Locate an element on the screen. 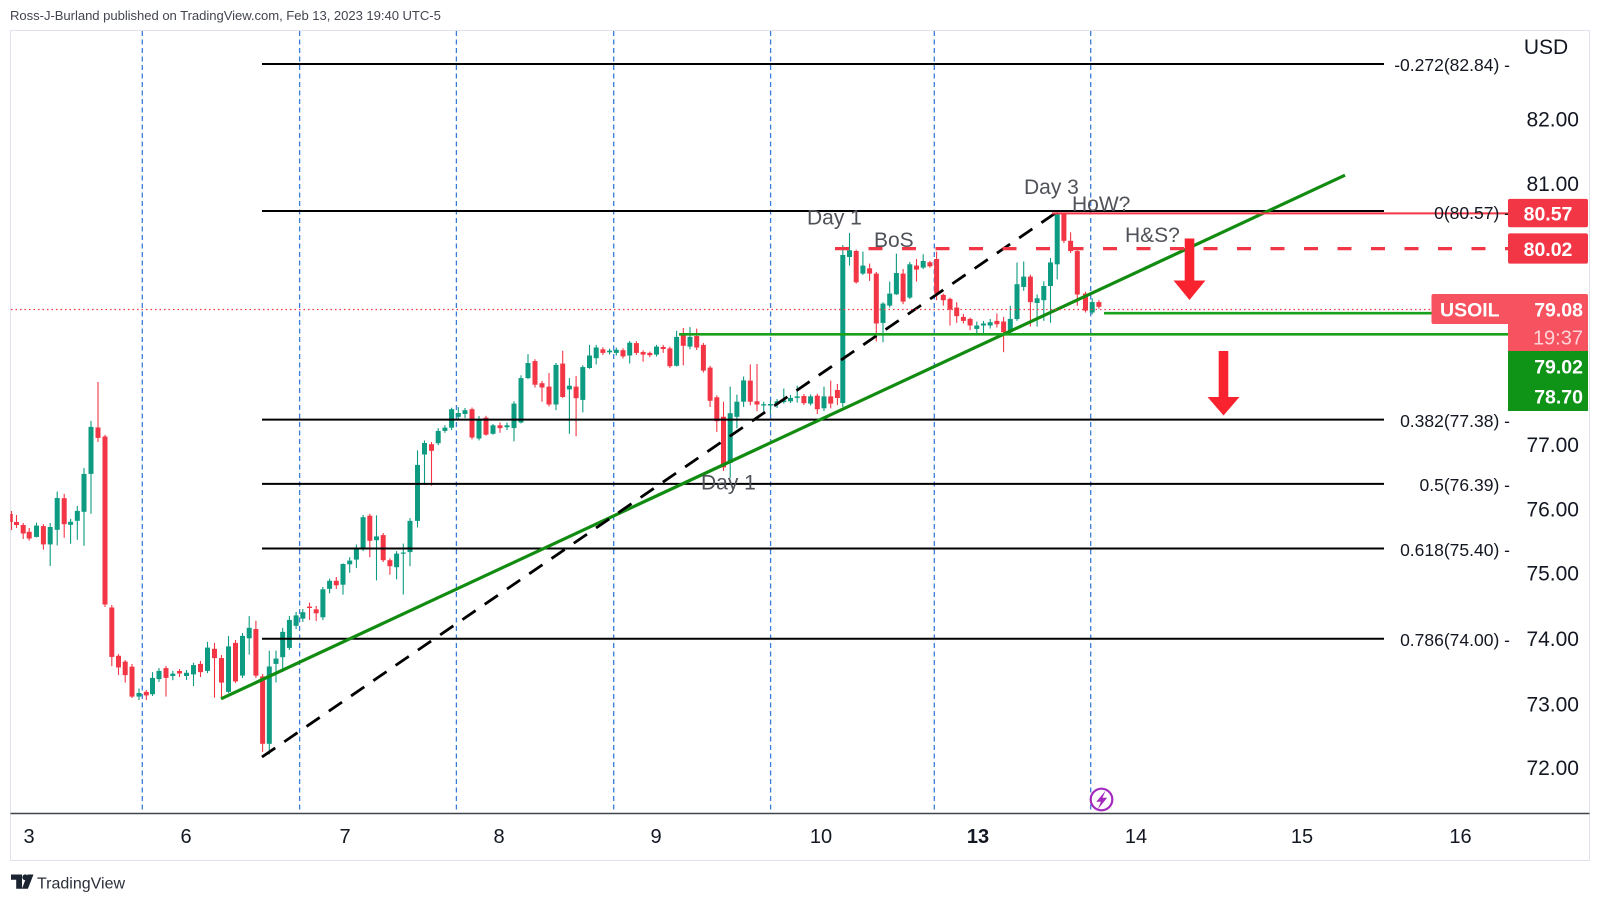 Image resolution: width=1602 pixels, height=901 pixels. svg-text: 0.382(77.38) - is located at coordinates (1455, 421).